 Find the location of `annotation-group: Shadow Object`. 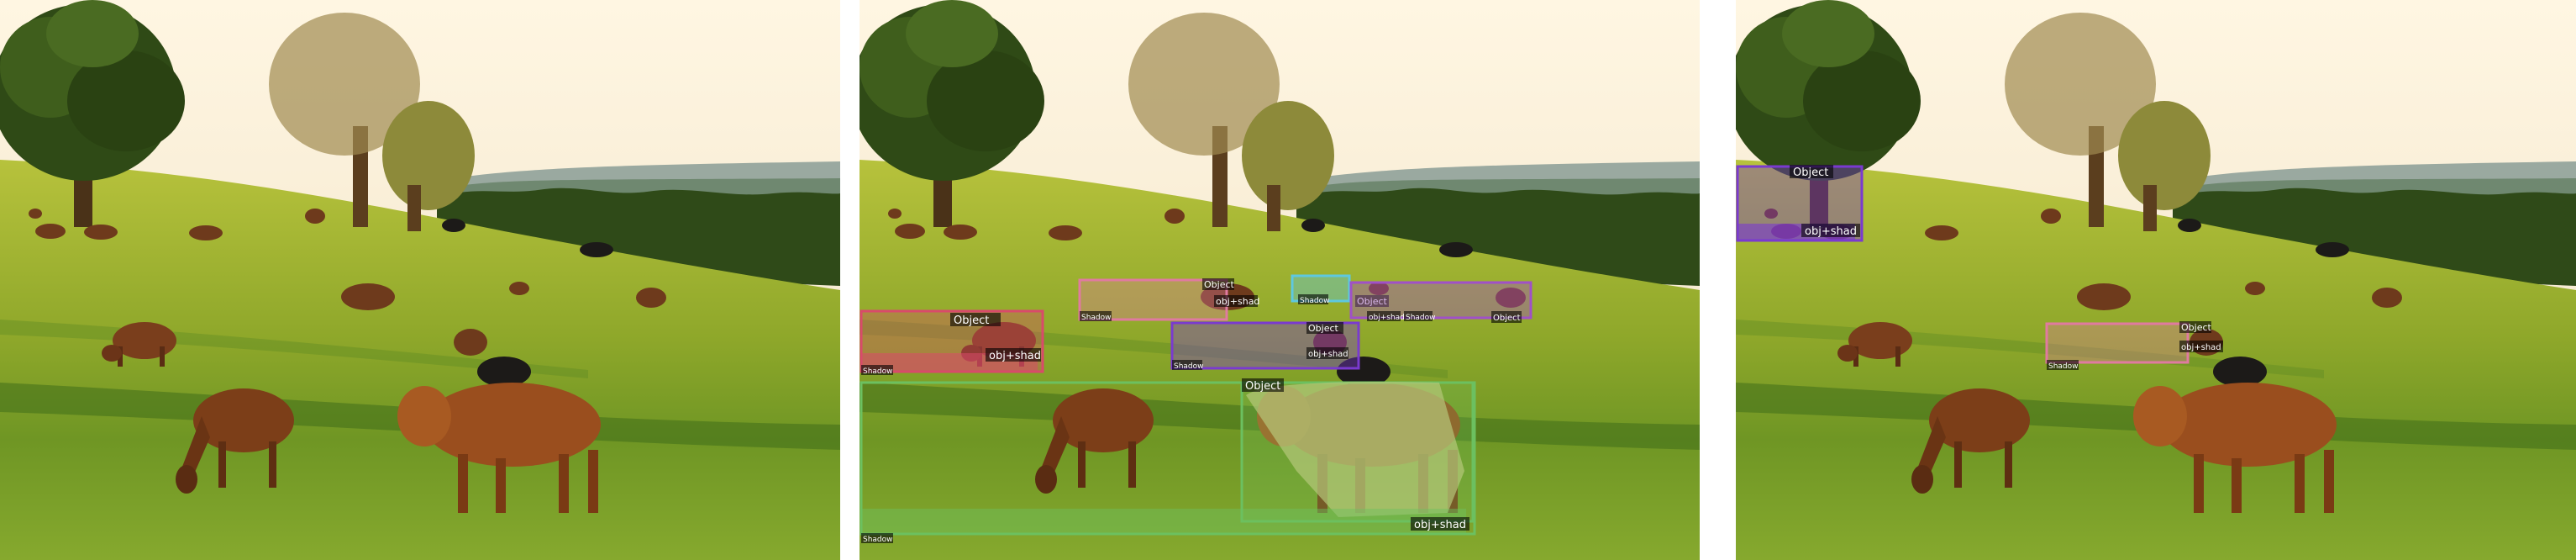

annotation-group: Shadow Object is located at coordinates (1340, 290).